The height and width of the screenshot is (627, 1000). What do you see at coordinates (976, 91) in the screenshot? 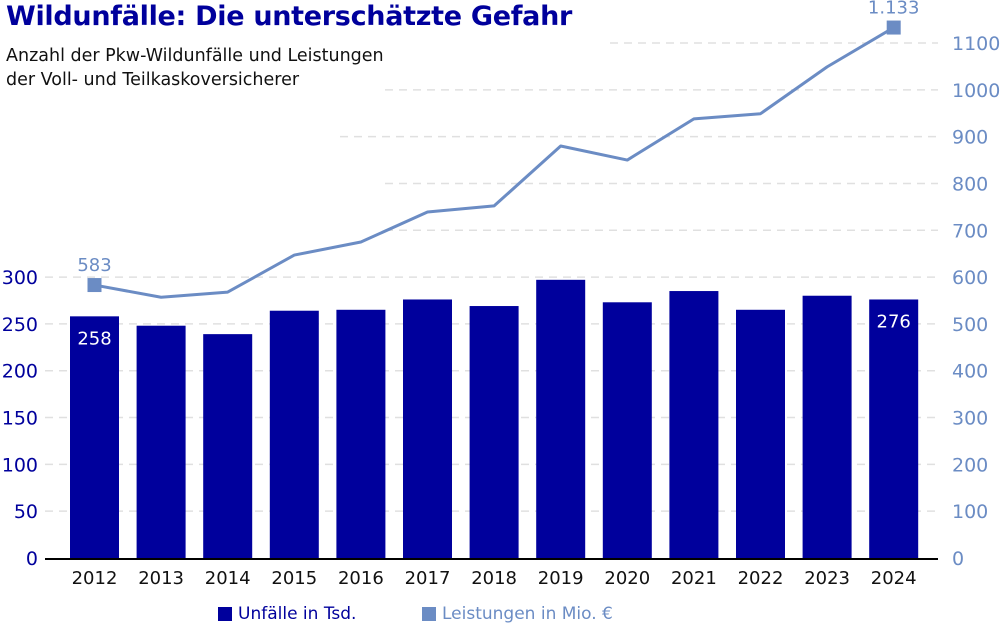
I see `right-axis-tick: 1000` at bounding box center [976, 91].